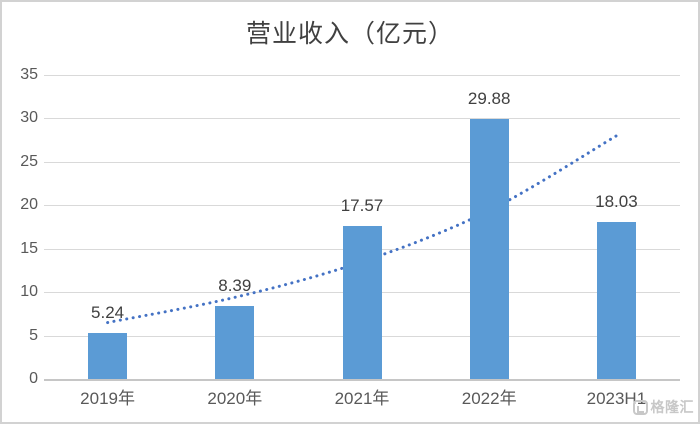  What do you see at coordinates (235, 286) in the screenshot?
I see `data-label-2020年: 8.39` at bounding box center [235, 286].